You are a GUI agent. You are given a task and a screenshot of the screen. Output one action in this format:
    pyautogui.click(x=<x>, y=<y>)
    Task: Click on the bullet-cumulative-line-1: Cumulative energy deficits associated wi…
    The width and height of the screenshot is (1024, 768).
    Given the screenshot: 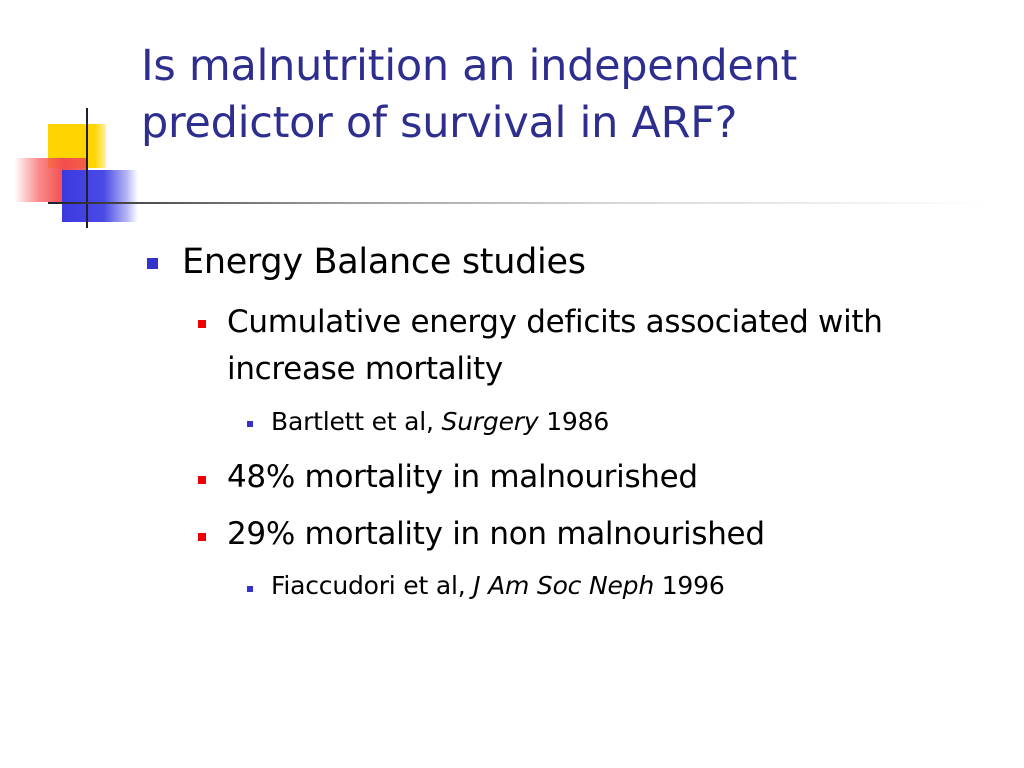 What is the action you would take?
    pyautogui.click(x=555, y=322)
    